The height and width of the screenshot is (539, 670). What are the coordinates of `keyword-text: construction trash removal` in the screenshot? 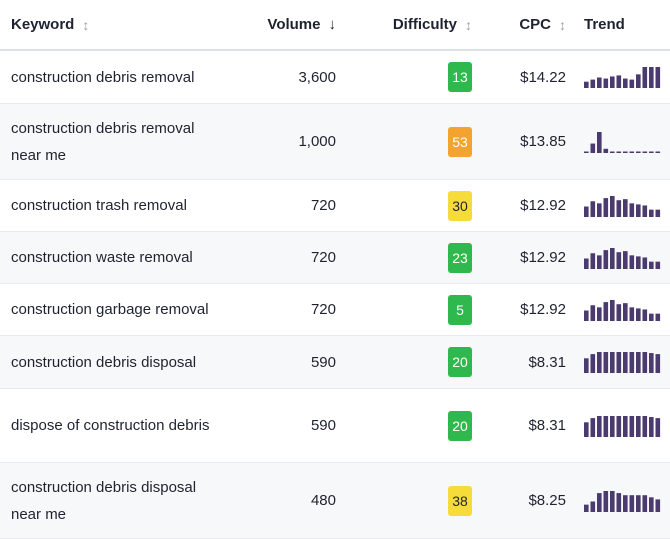 It's located at (99, 205).